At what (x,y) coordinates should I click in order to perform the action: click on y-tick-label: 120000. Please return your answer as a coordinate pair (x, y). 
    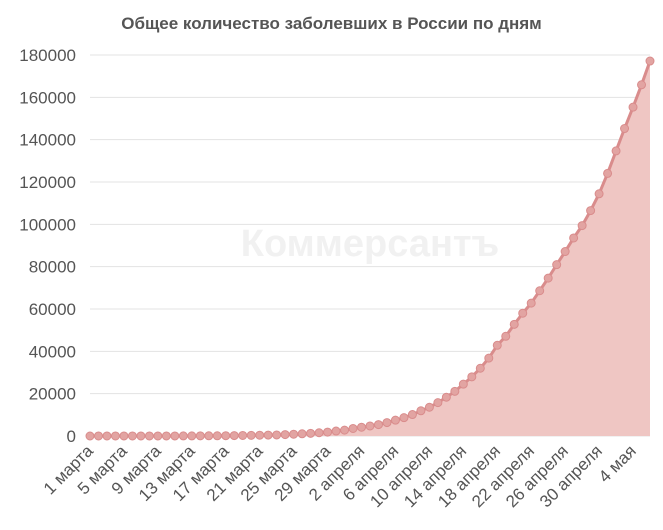
    Looking at the image, I should click on (47, 182).